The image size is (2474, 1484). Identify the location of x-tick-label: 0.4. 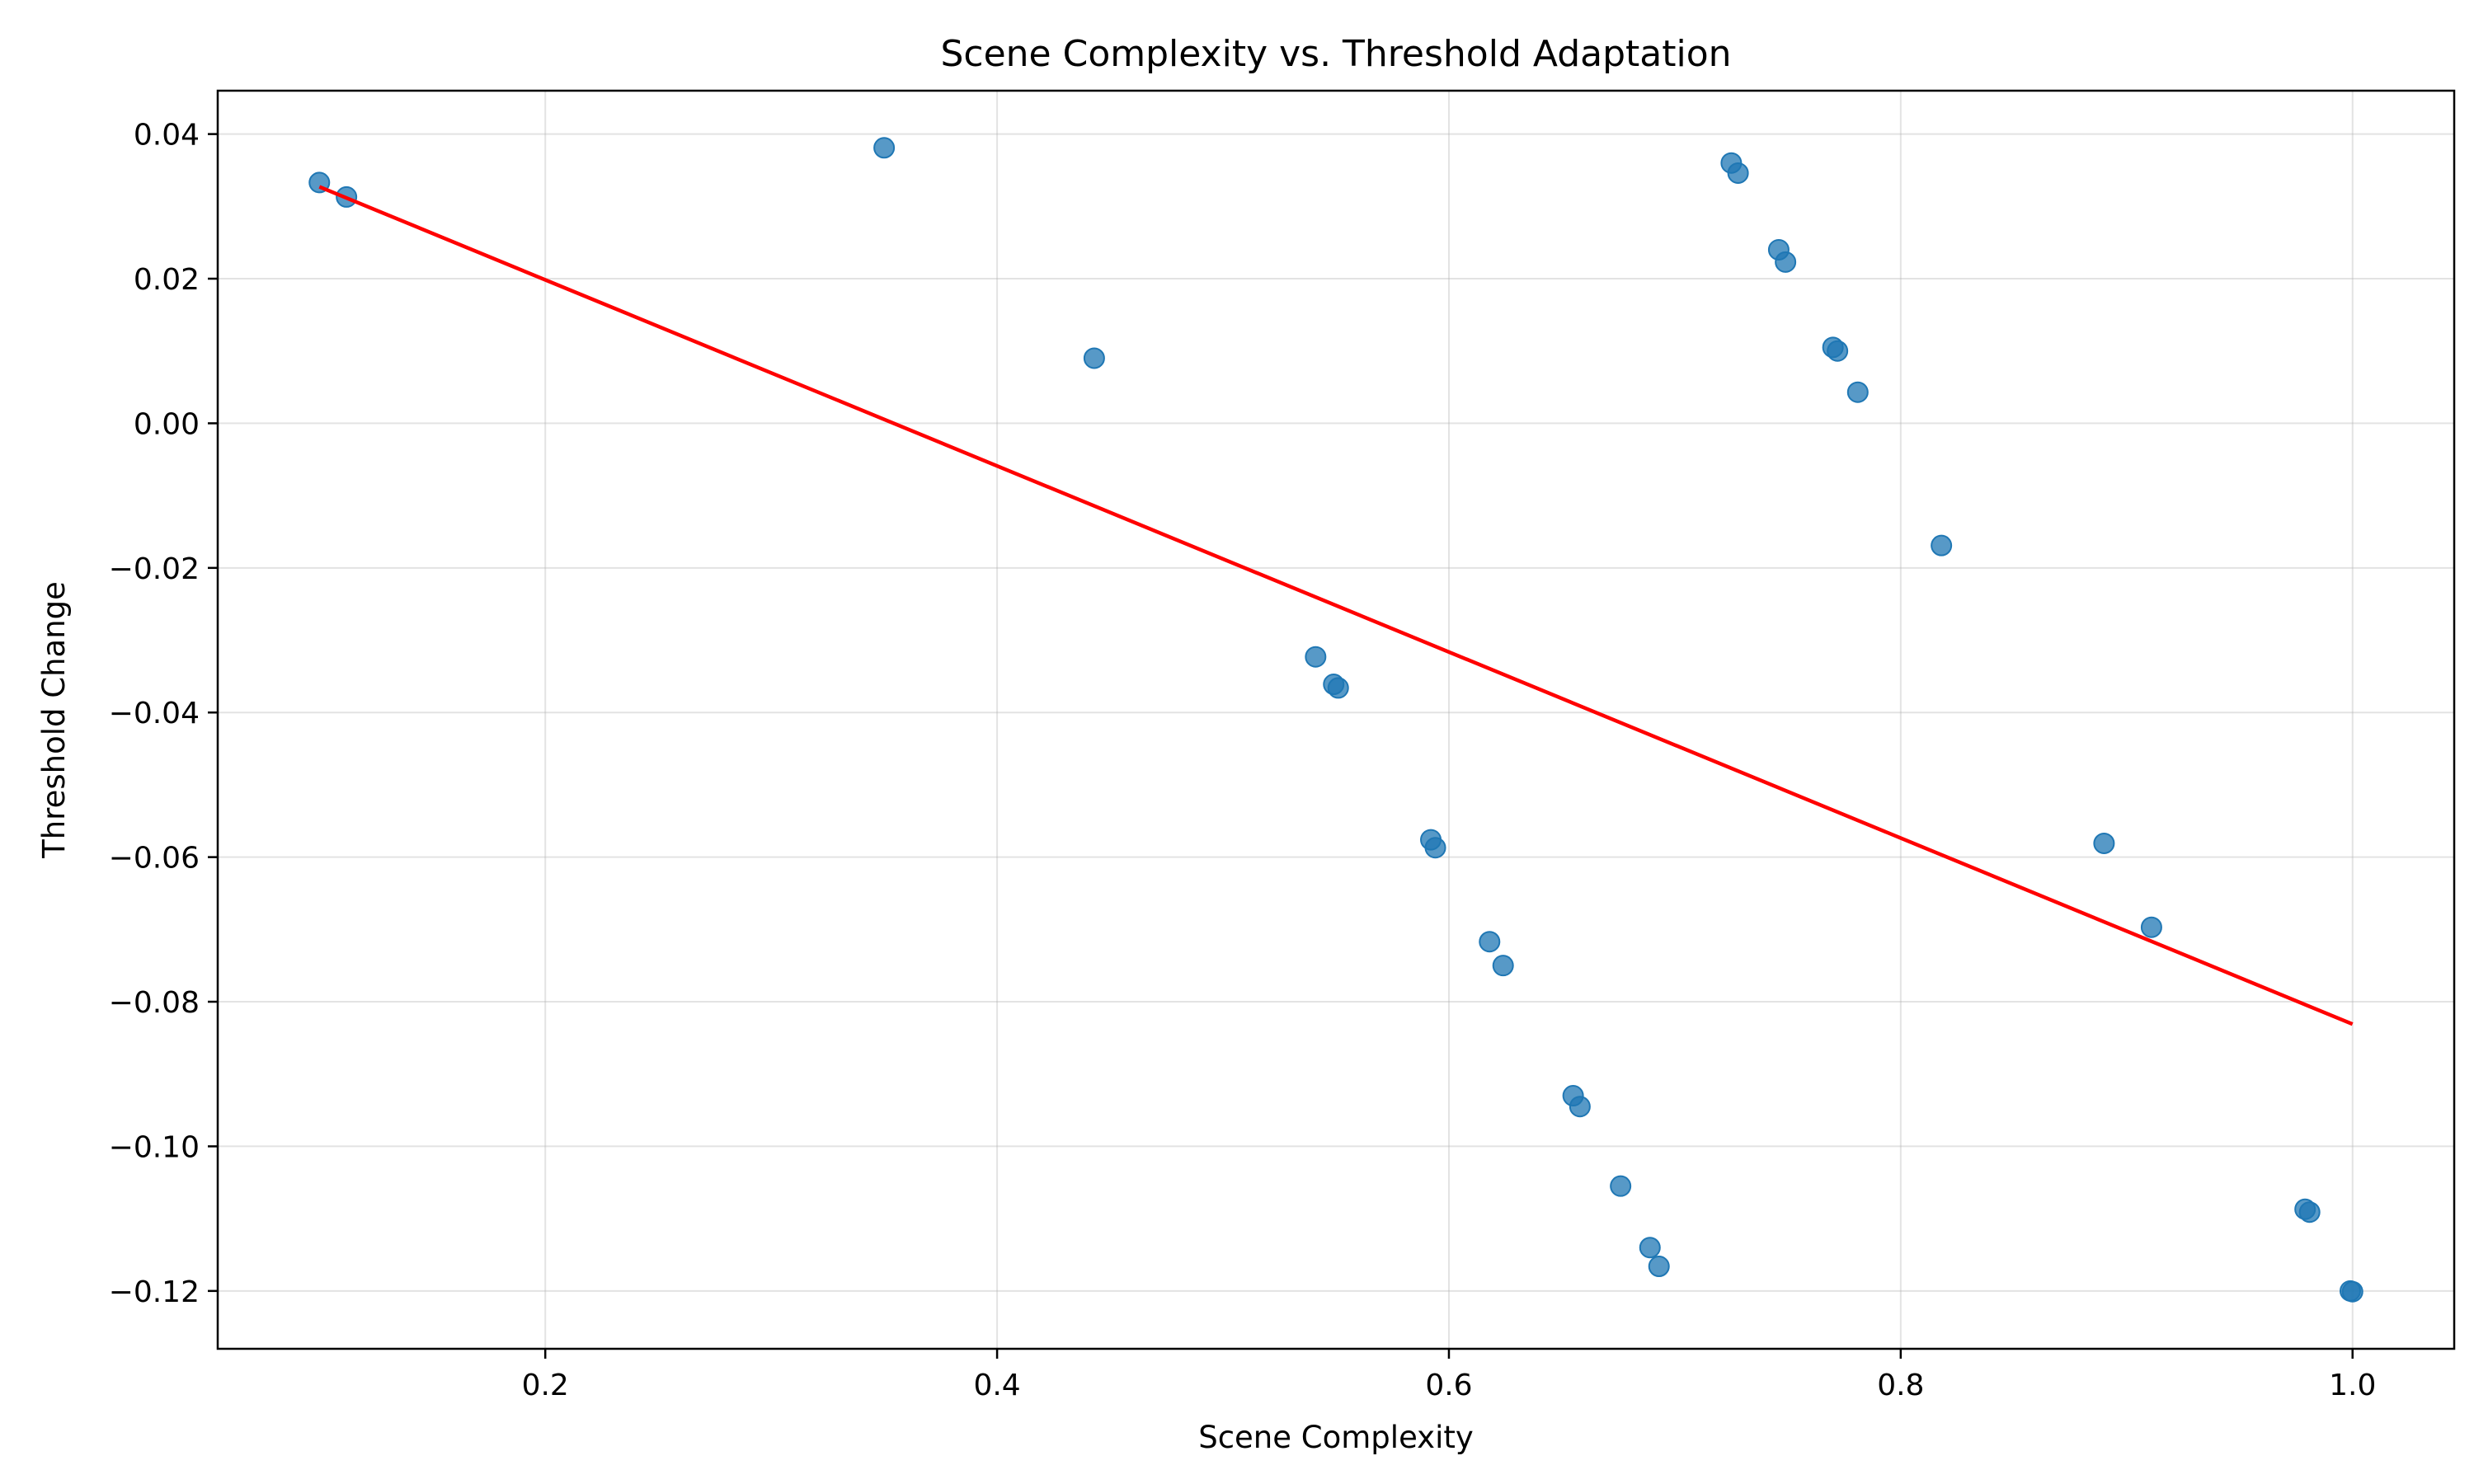
(996, 1385).